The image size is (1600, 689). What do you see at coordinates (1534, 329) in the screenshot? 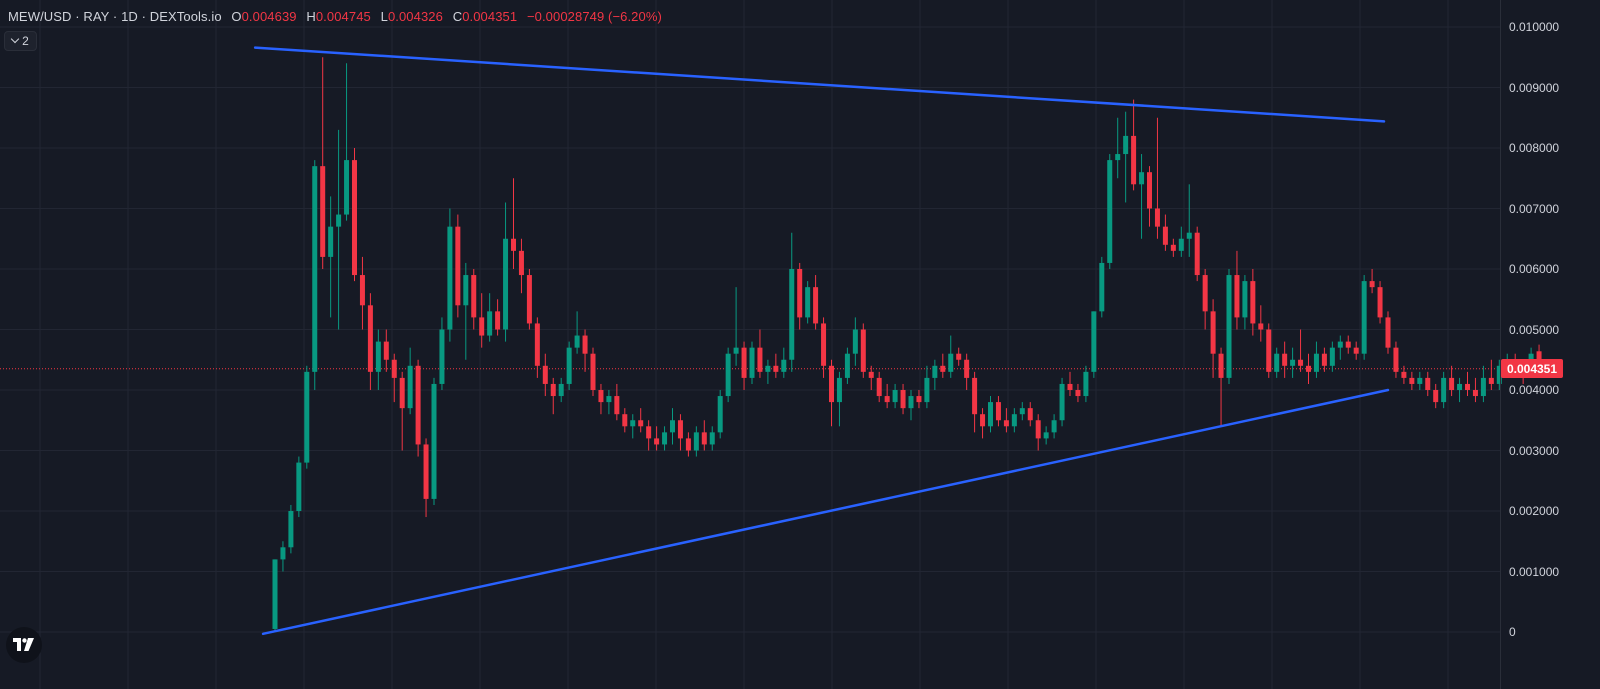
I see `price-tick-label: 0.005000` at bounding box center [1534, 329].